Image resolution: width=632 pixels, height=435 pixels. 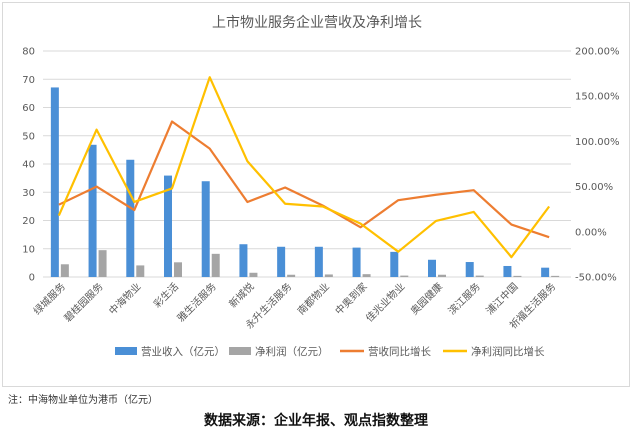 What do you see at coordinates (83, 400) in the screenshot?
I see `footnote: 注：中海物业单位为港币（亿元）` at bounding box center [83, 400].